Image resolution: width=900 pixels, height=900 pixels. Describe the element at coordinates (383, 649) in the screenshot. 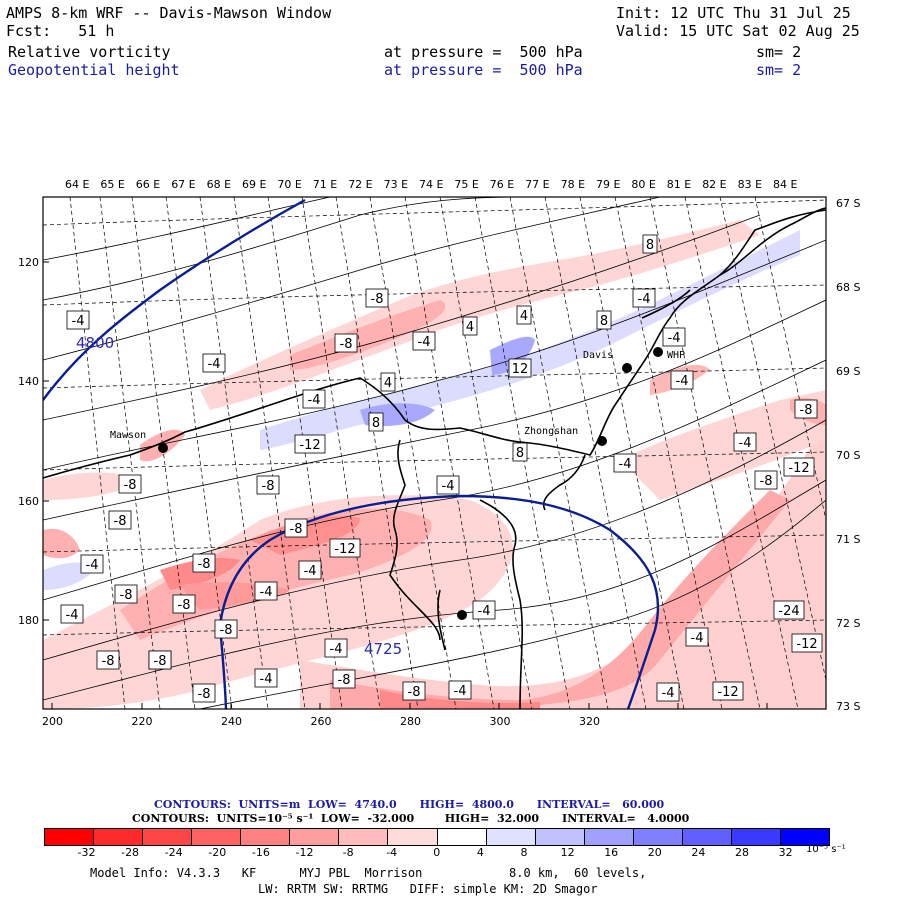

I see `height-label-4725: 4725` at that location.